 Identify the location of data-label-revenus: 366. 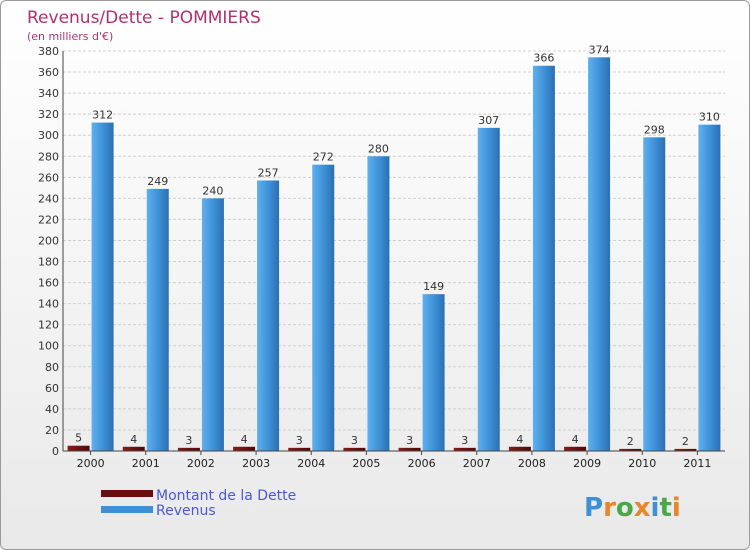
(543, 58).